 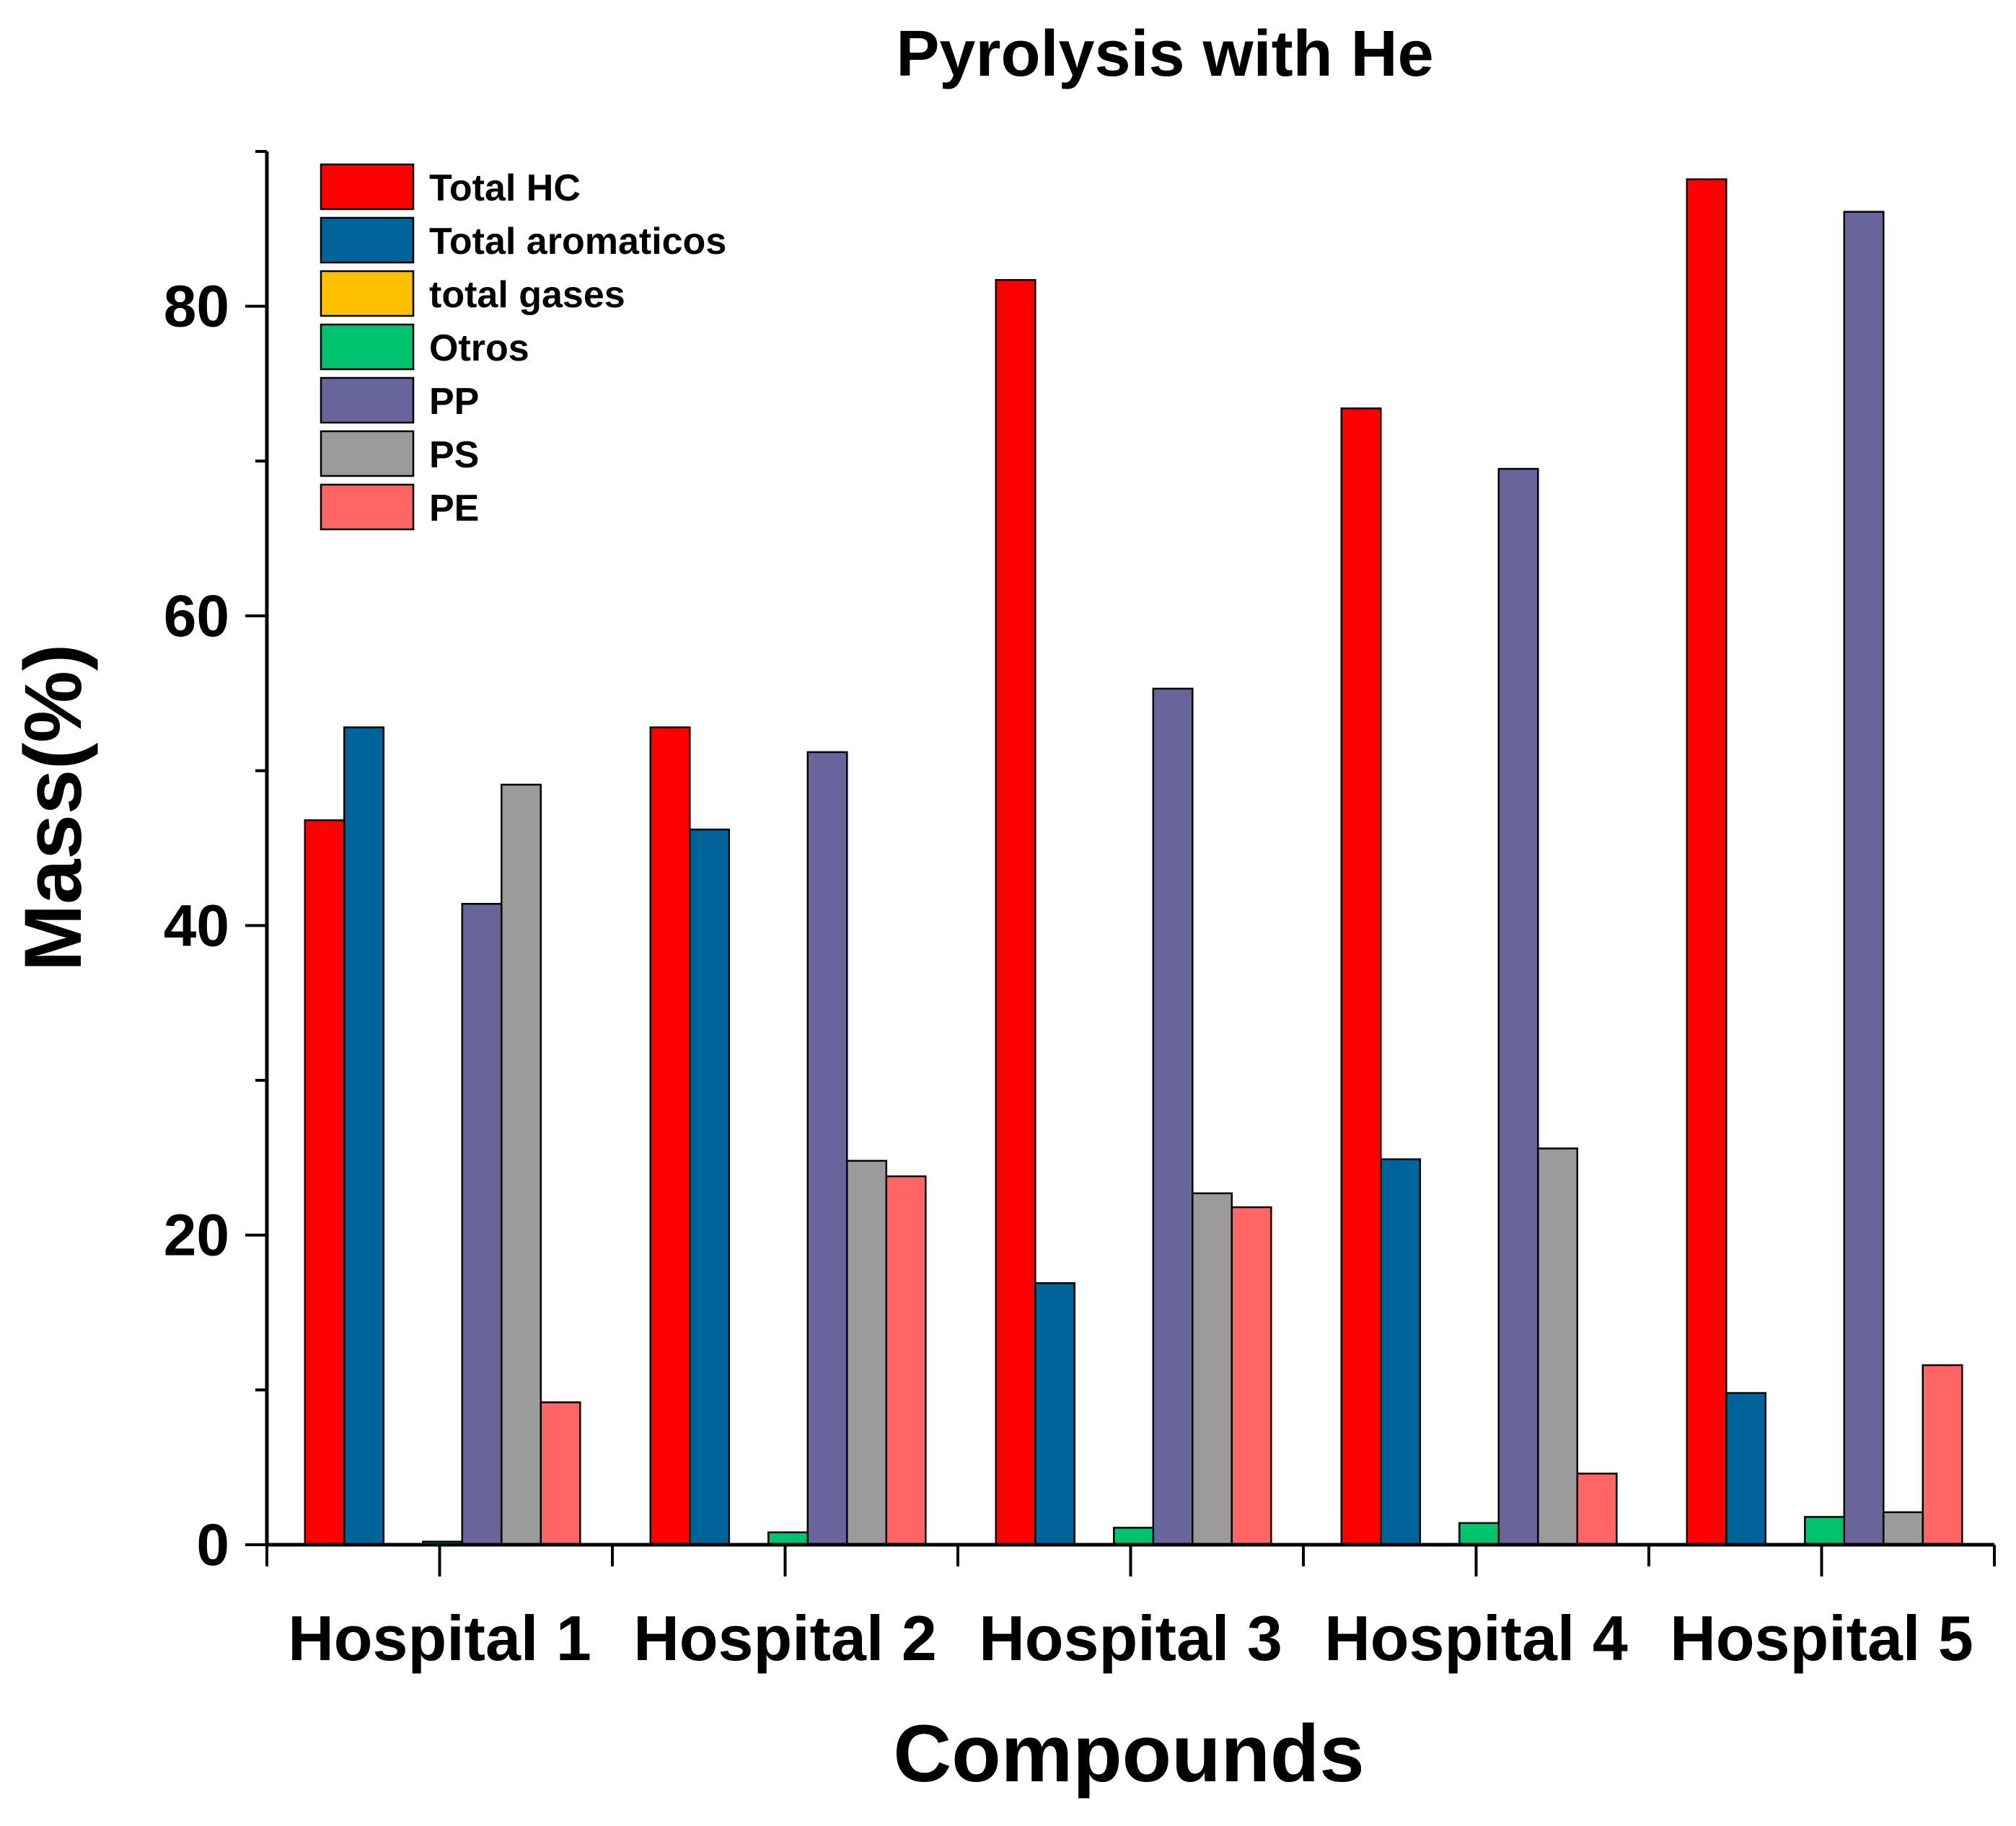 What do you see at coordinates (367, 187) in the screenshot?
I see `legend-swatch-total-hc` at bounding box center [367, 187].